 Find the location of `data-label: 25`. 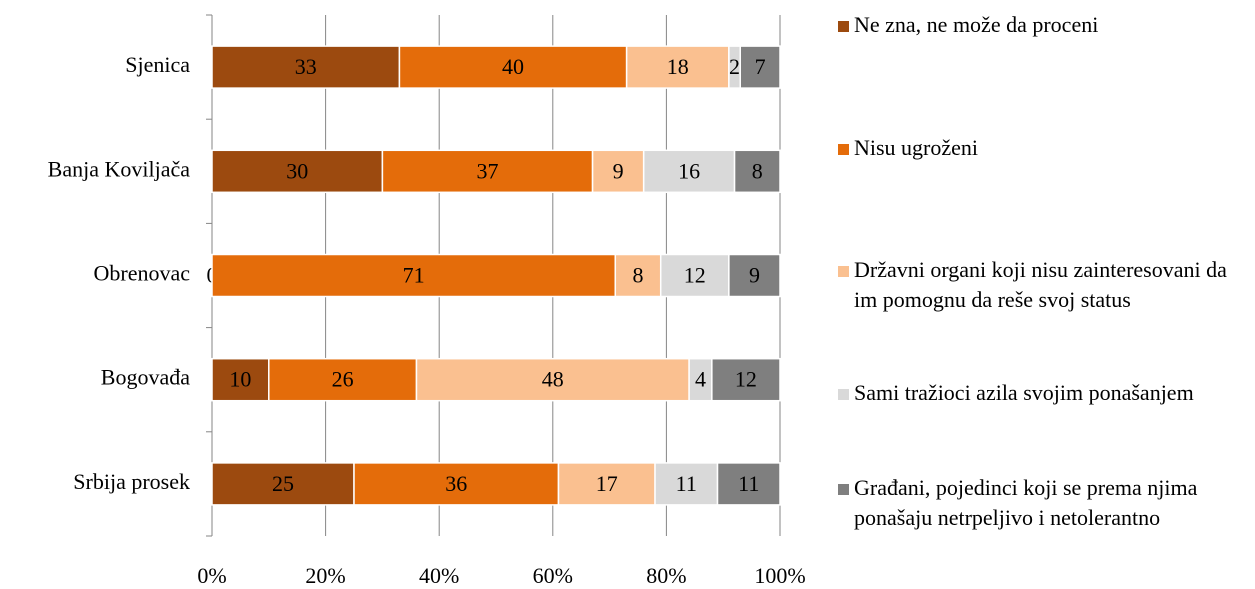

data-label: 25 is located at coordinates (283, 483).